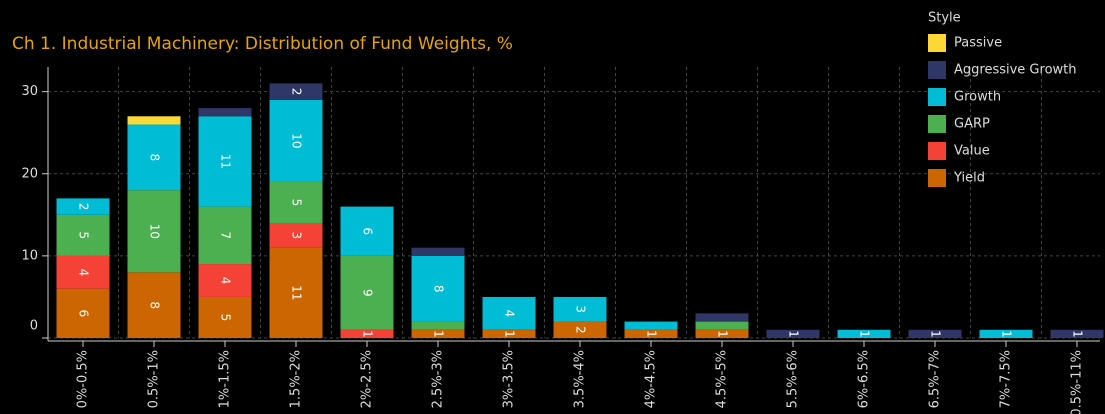 This screenshot has height=414, width=1105. What do you see at coordinates (296, 379) in the screenshot?
I see `x-tick-label: 1.5%-2%` at bounding box center [296, 379].